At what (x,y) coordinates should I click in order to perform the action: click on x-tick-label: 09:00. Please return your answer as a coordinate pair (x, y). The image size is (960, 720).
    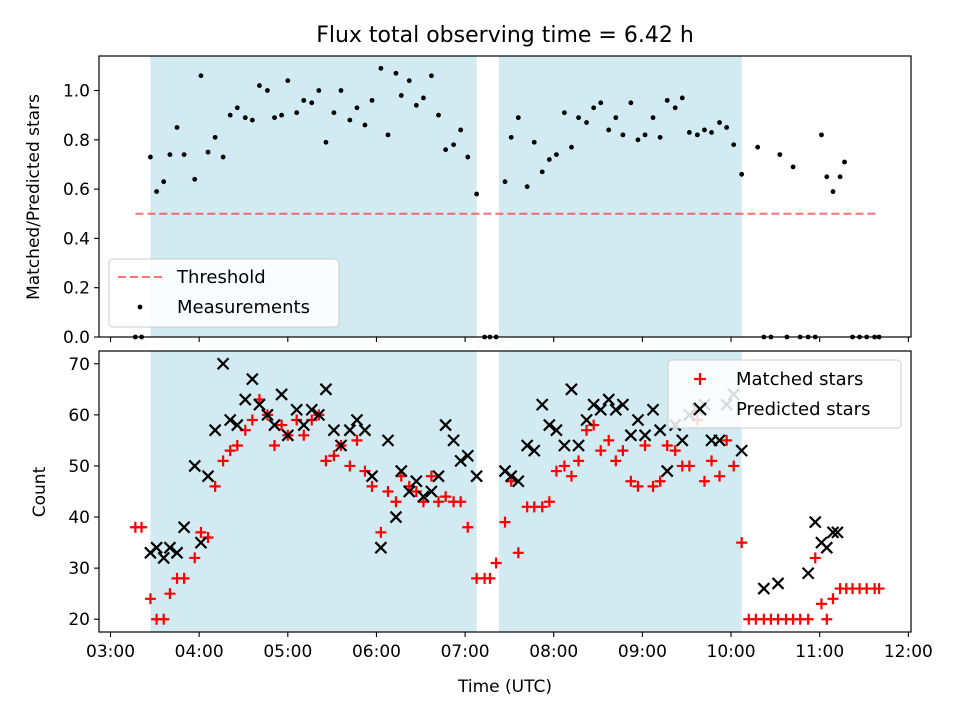
    Looking at the image, I should click on (642, 652).